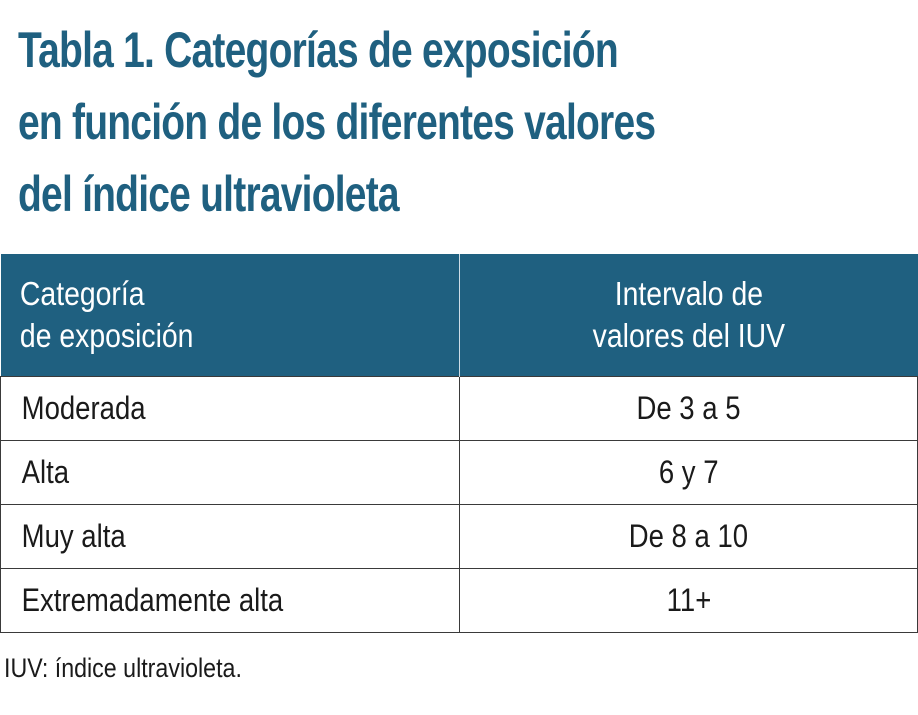  I want to click on table-cell-intervalo: De 3 a 5, so click(688, 408).